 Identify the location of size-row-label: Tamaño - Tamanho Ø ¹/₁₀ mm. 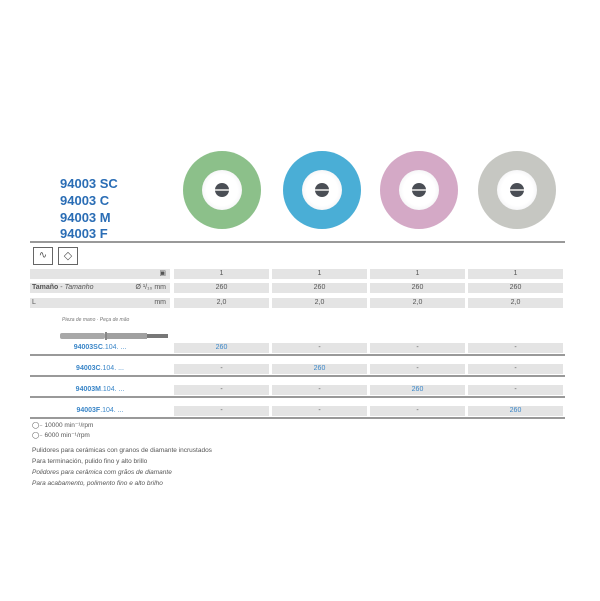
(100, 288).